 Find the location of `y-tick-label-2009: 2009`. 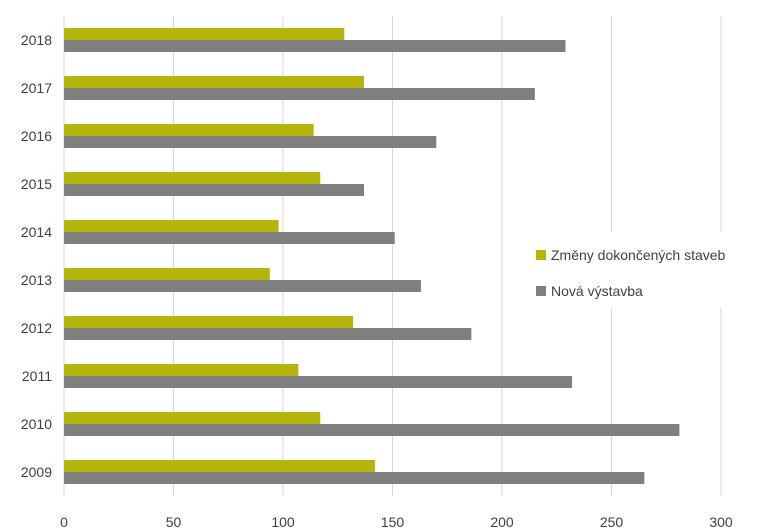

y-tick-label-2009: 2009 is located at coordinates (36, 472).